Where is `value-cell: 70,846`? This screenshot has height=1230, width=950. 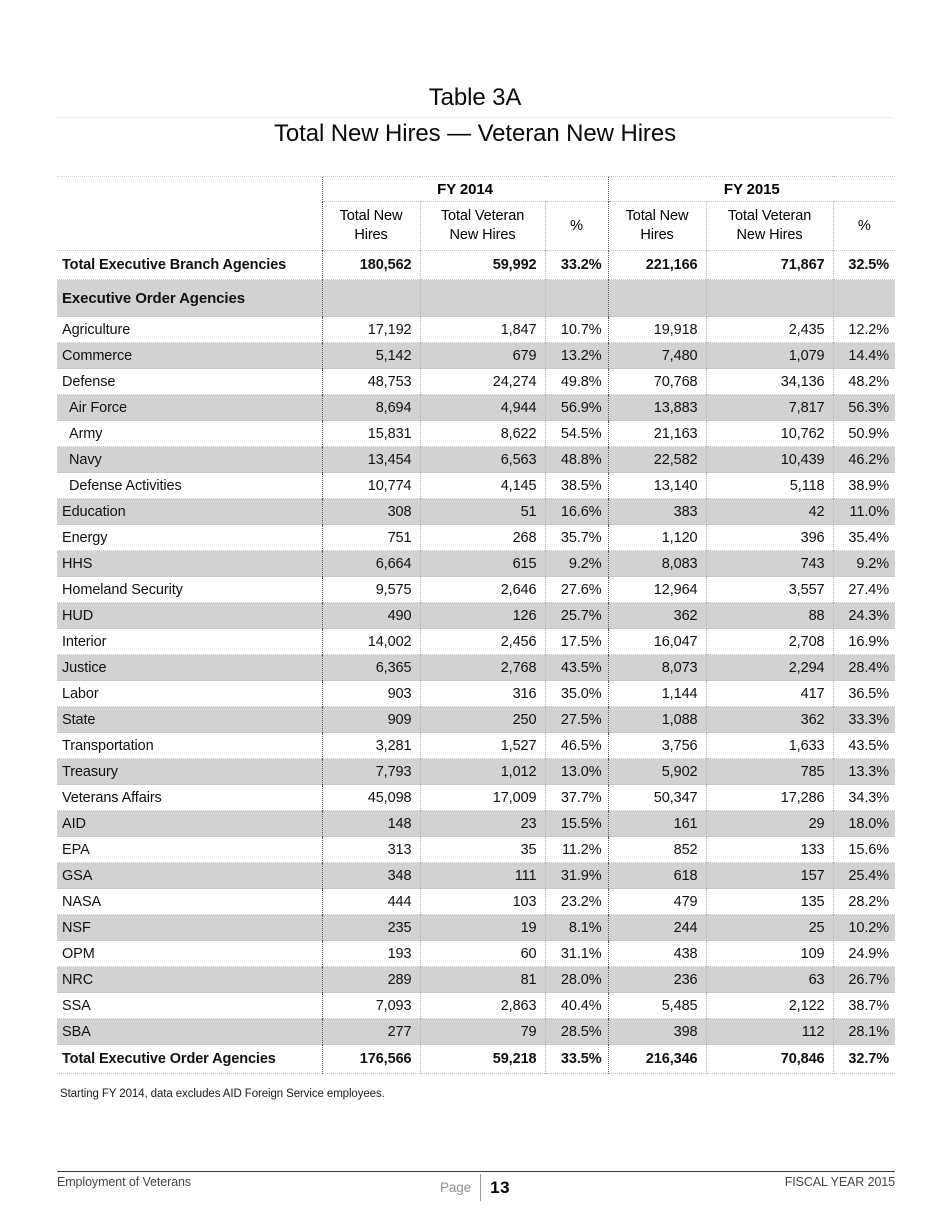
value-cell: 70,846 is located at coordinates (769, 1059).